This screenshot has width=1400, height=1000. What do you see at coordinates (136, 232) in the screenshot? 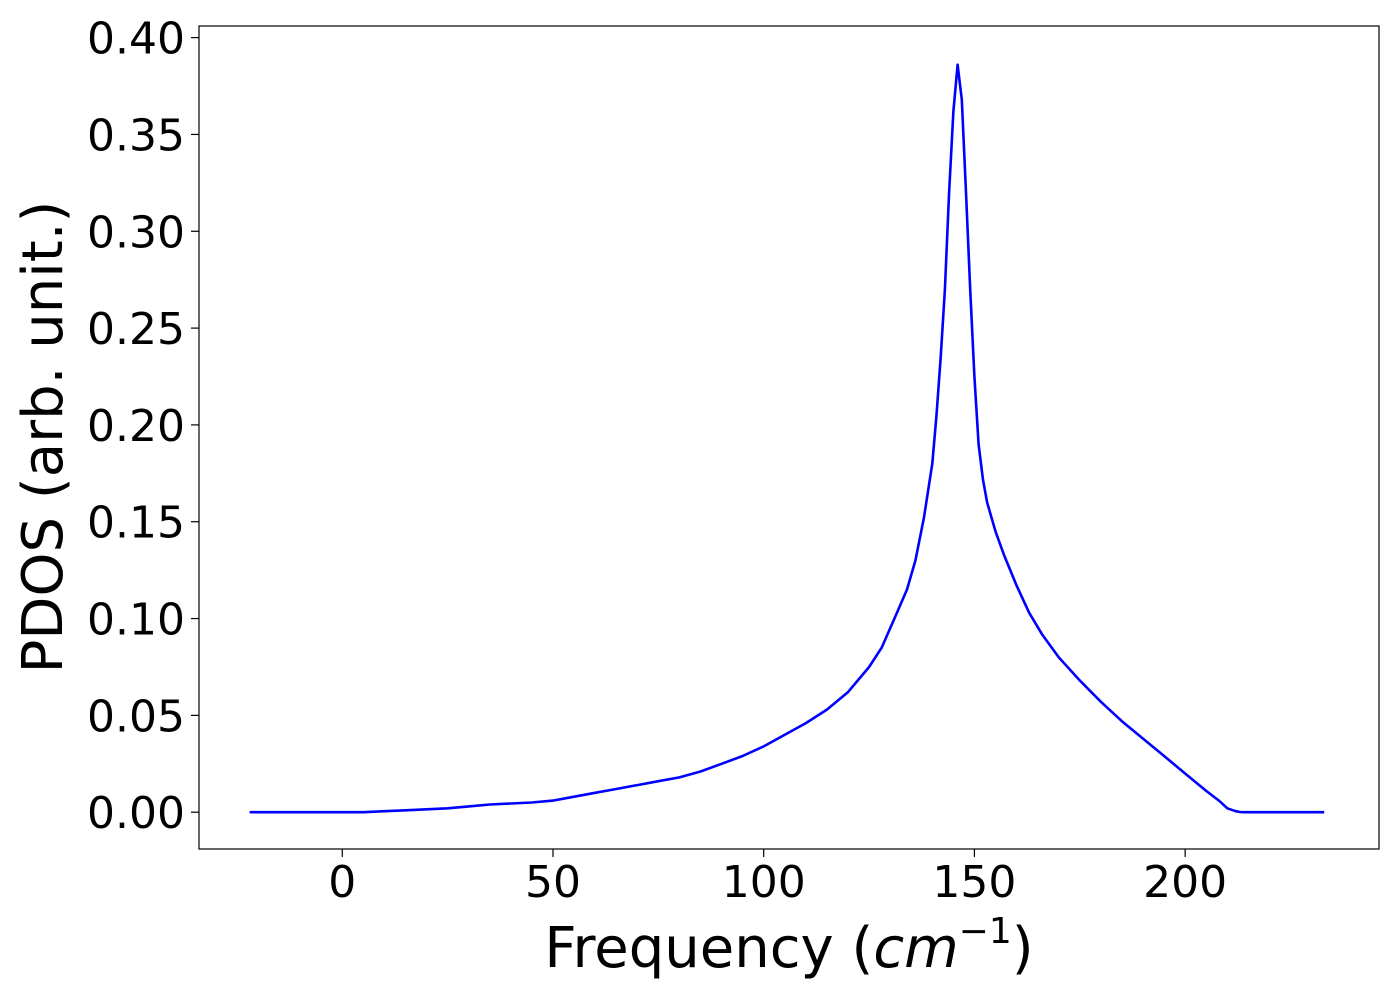
I see `y-tick-label: 0.30` at bounding box center [136, 232].